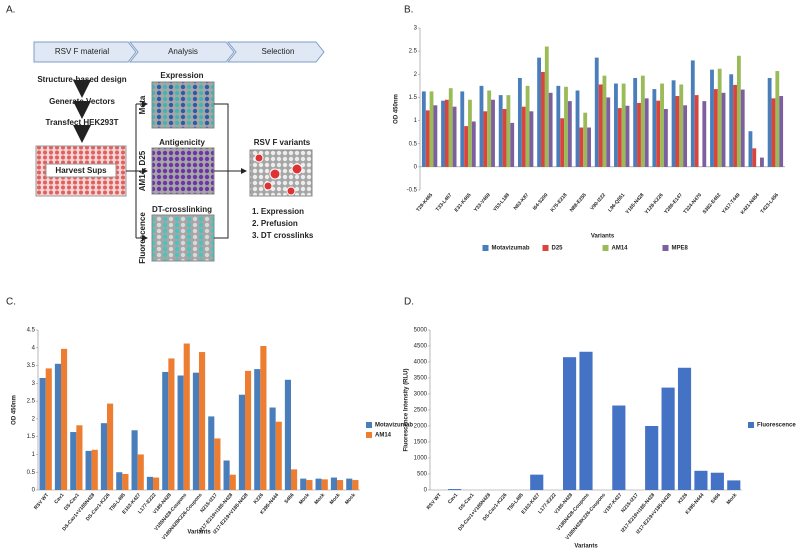  What do you see at coordinates (416, 29) in the screenshot?
I see `y-tick-label: 3` at bounding box center [416, 29].